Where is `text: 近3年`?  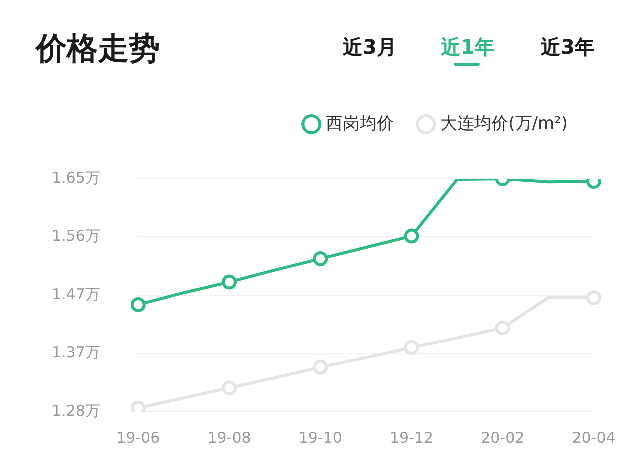
text: 近3年 is located at coordinates (568, 47).